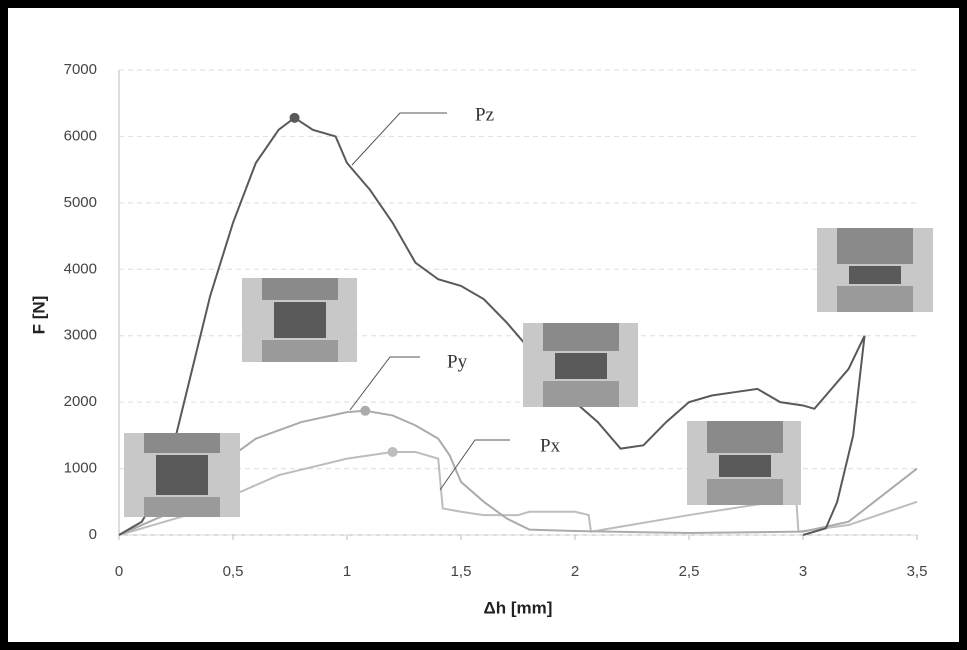 Image resolution: width=967 pixels, height=650 pixels. What do you see at coordinates (80, 135) in the screenshot?
I see `y-tick-label: 6000` at bounding box center [80, 135].